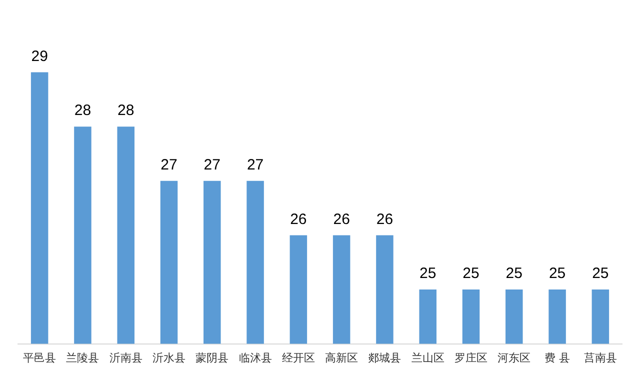  Describe the element at coordinates (298, 357) in the screenshot. I see `x-tick-label: 经开区` at that location.